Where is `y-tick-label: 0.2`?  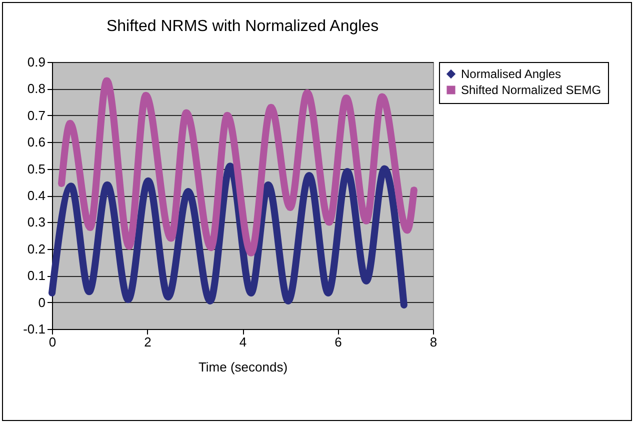 y-tick-label: 0.2 is located at coordinates (36, 248).